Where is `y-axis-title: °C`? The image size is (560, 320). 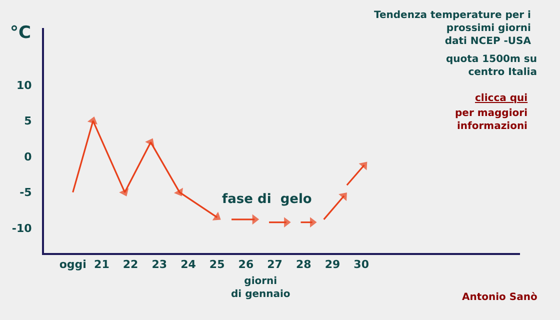 y-axis-title: °C is located at coordinates (20, 33).